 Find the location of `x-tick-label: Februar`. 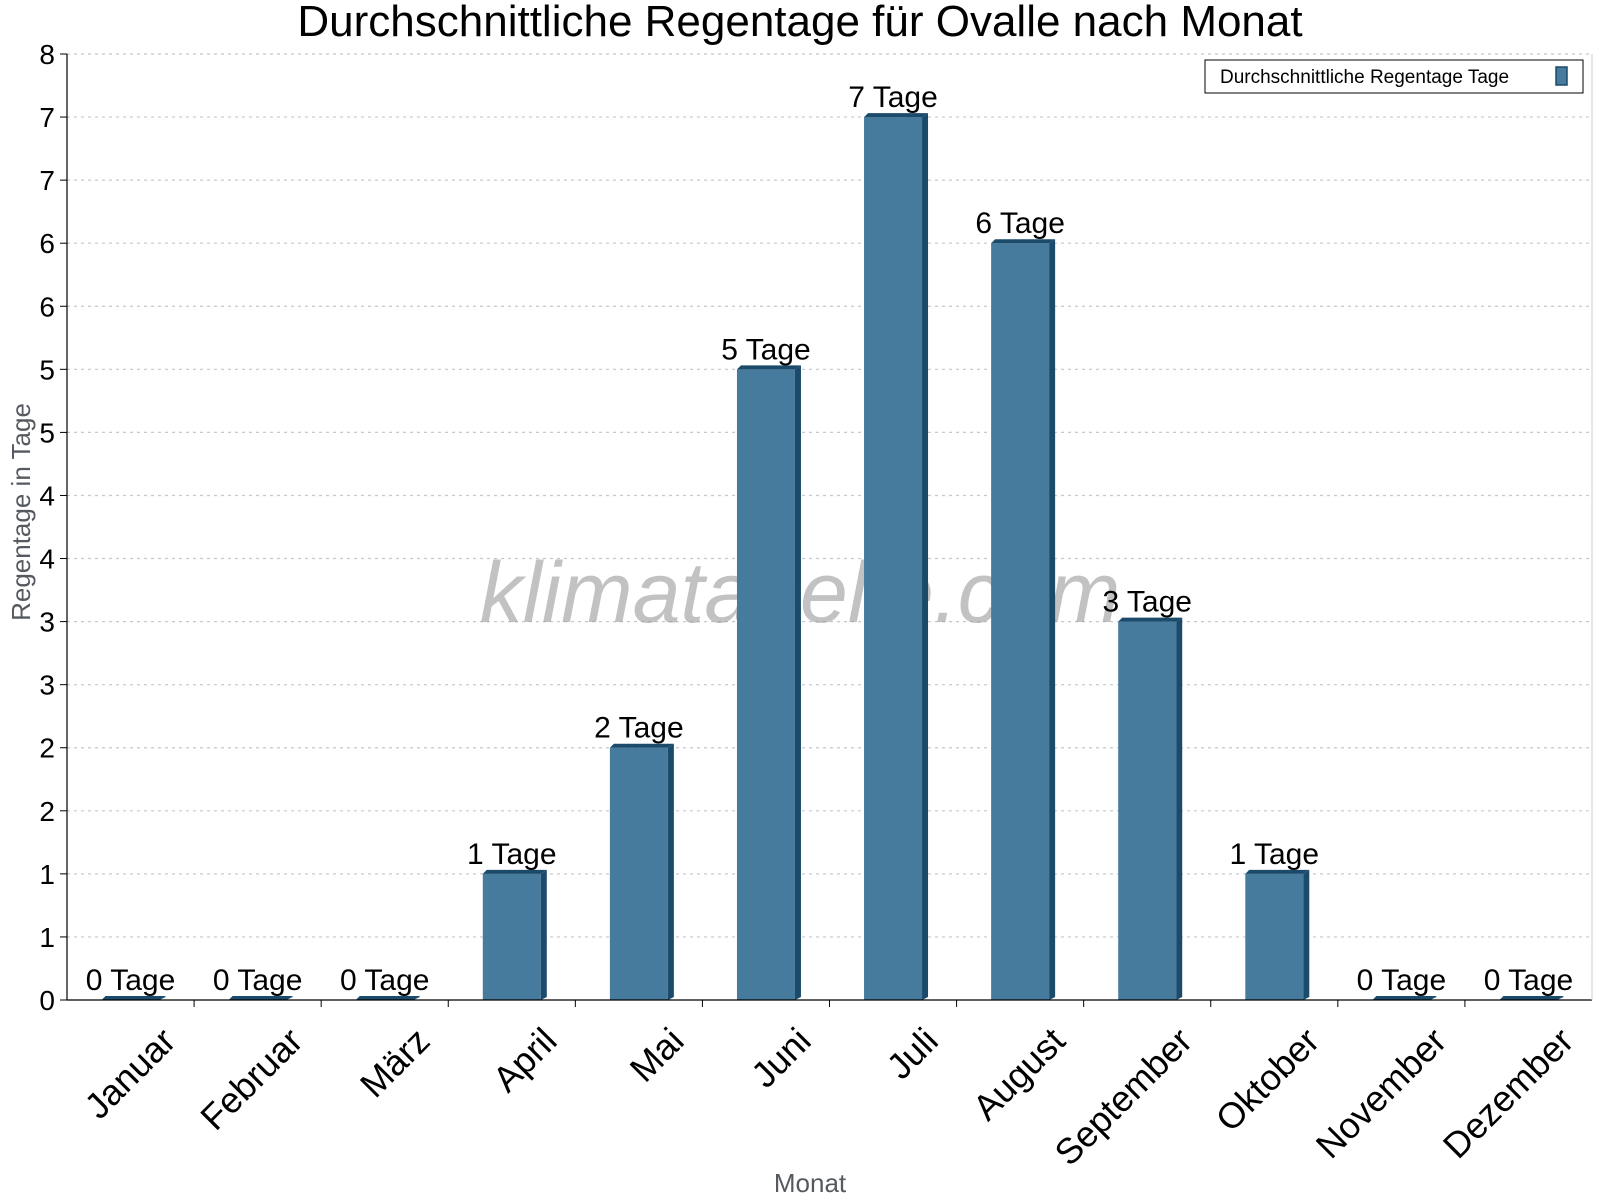

x-tick-label: Februar is located at coordinates (251, 1079).